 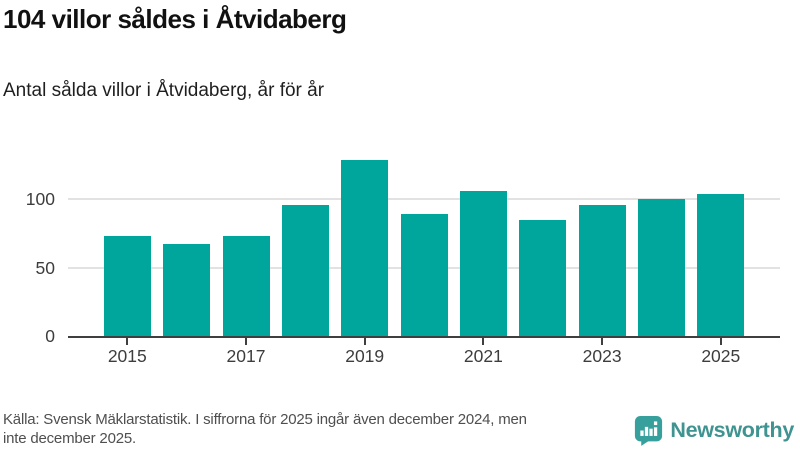 What do you see at coordinates (483, 356) in the screenshot?
I see `x-axis-label-2021: 2021` at bounding box center [483, 356].